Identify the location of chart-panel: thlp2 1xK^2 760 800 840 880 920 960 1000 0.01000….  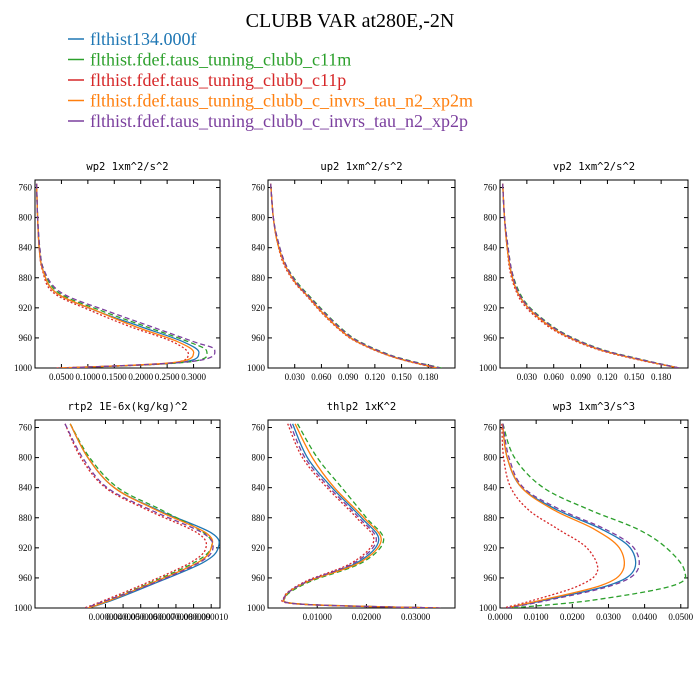
(351, 511).